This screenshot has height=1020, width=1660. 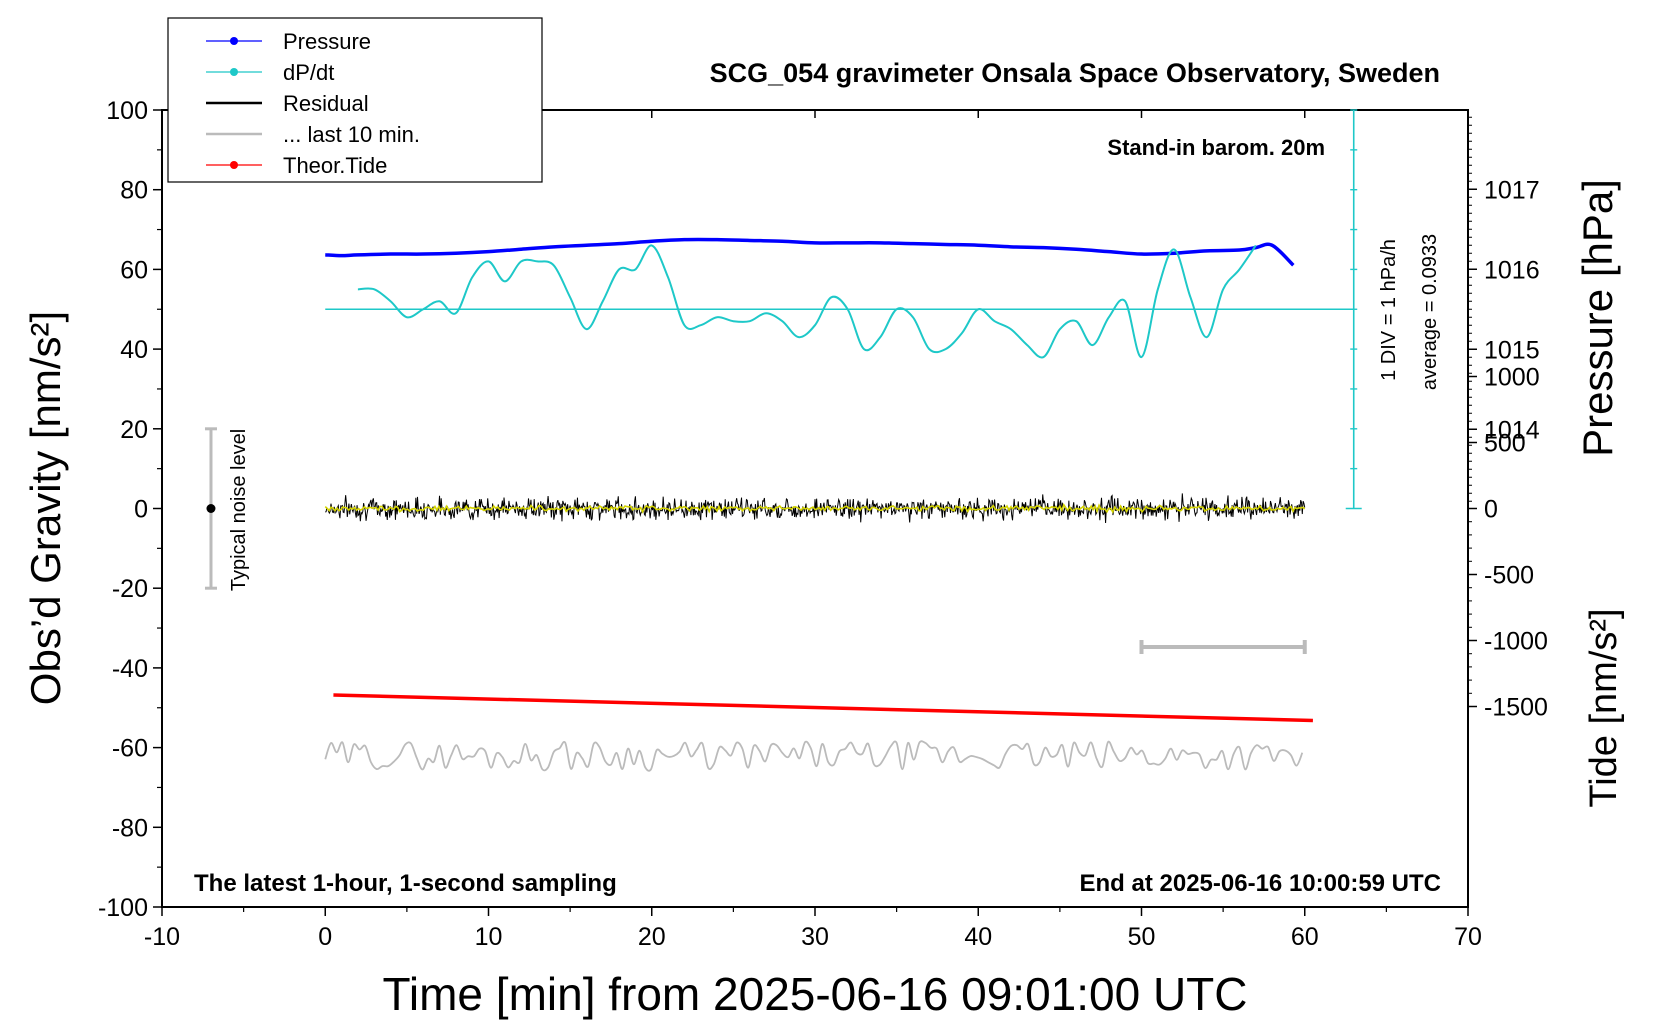 I want to click on residual-smoothed-line, so click(x=815, y=508).